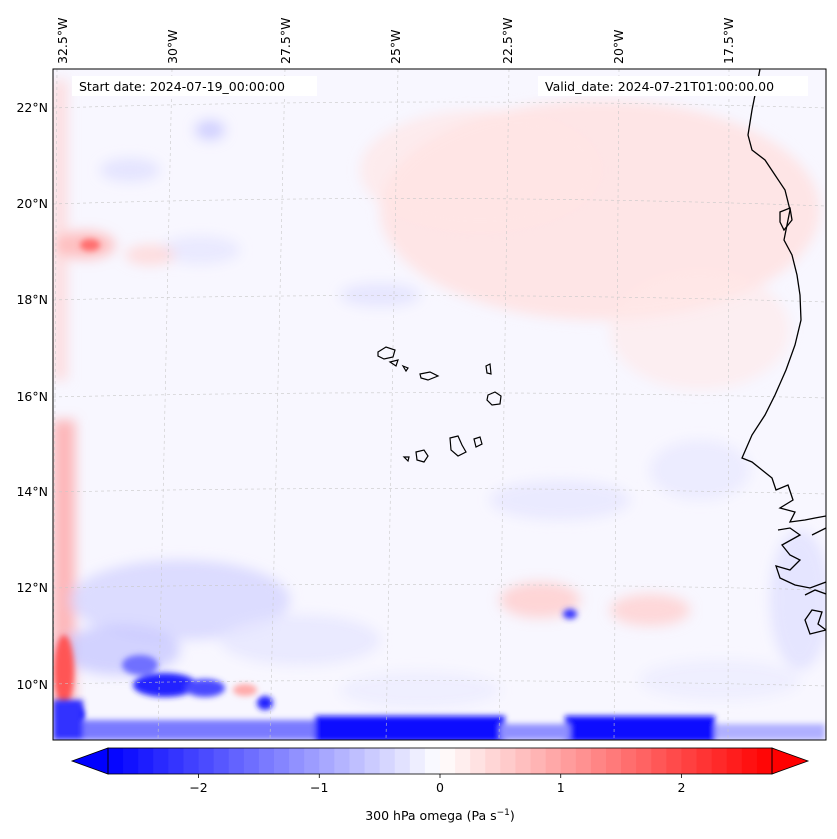  I want to click on valid-date-box, so click(673, 86).